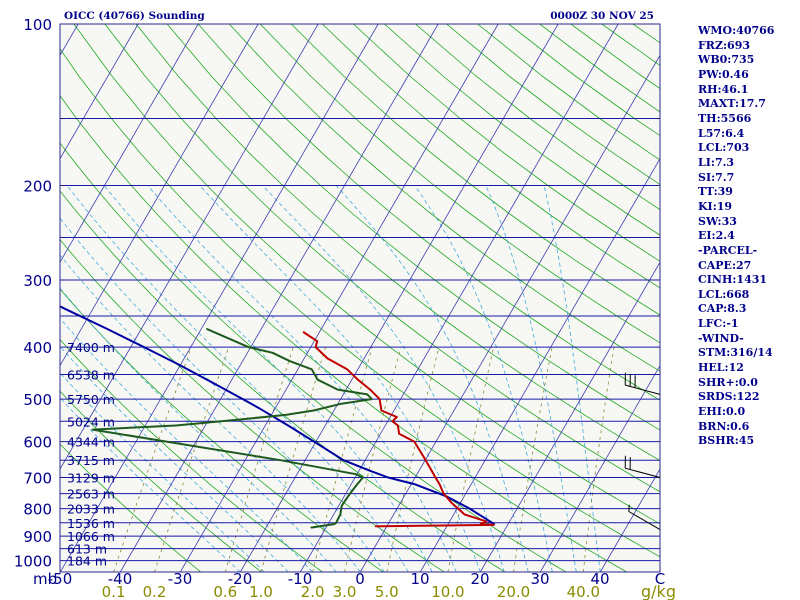 The image size is (800, 600). I want to click on height-label: 3715 m, so click(91, 460).